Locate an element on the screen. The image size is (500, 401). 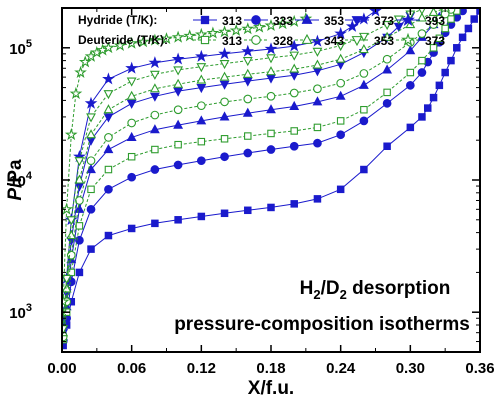
x-tick-label: 0.06 is located at coordinates (131, 368).